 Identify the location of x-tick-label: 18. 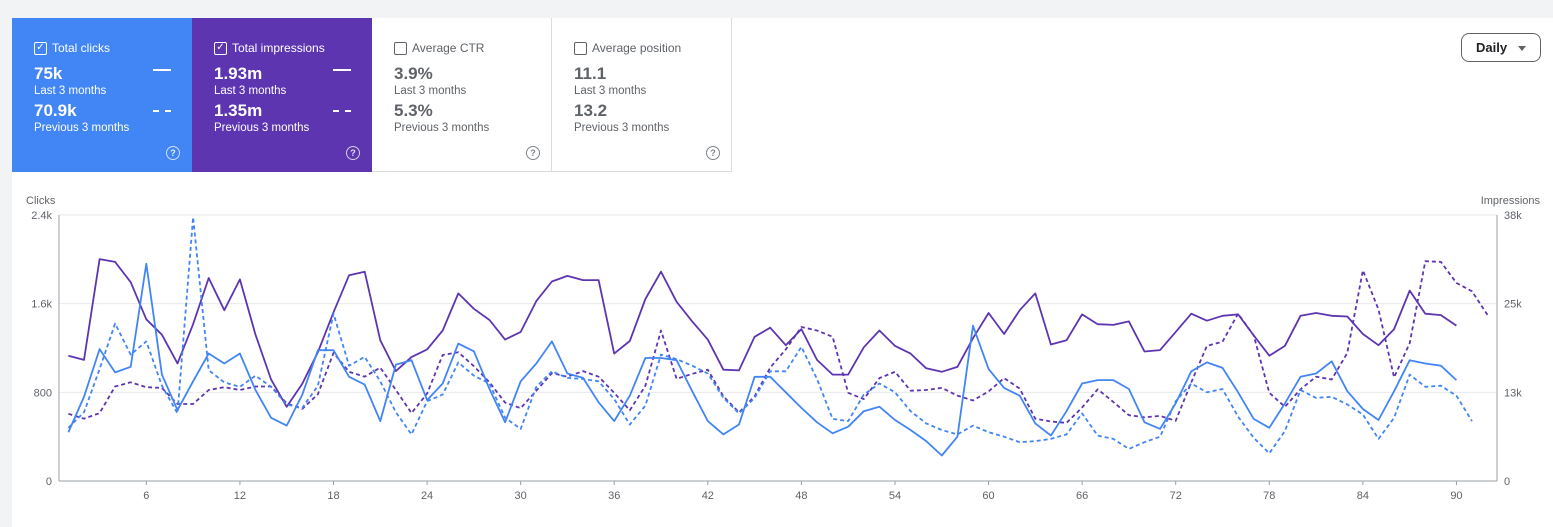
(333, 496).